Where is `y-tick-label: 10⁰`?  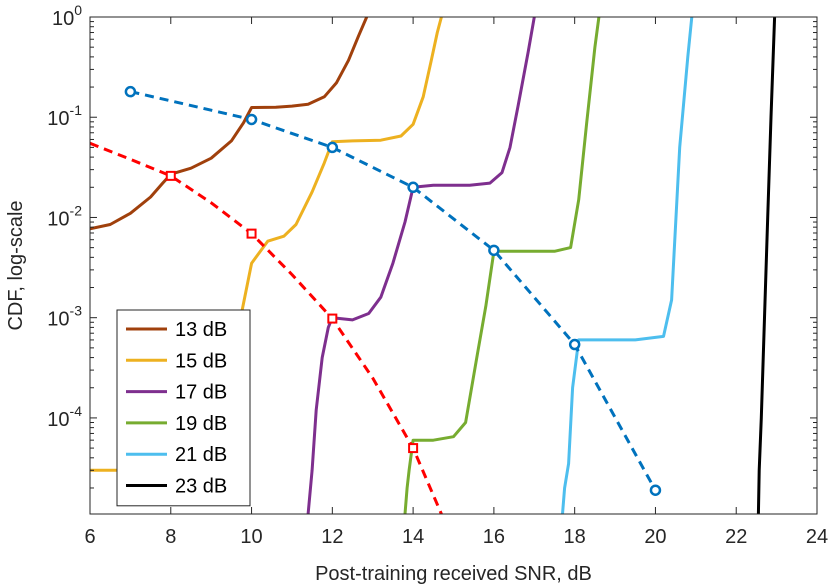
y-tick-label: 10⁰ is located at coordinates (67, 16).